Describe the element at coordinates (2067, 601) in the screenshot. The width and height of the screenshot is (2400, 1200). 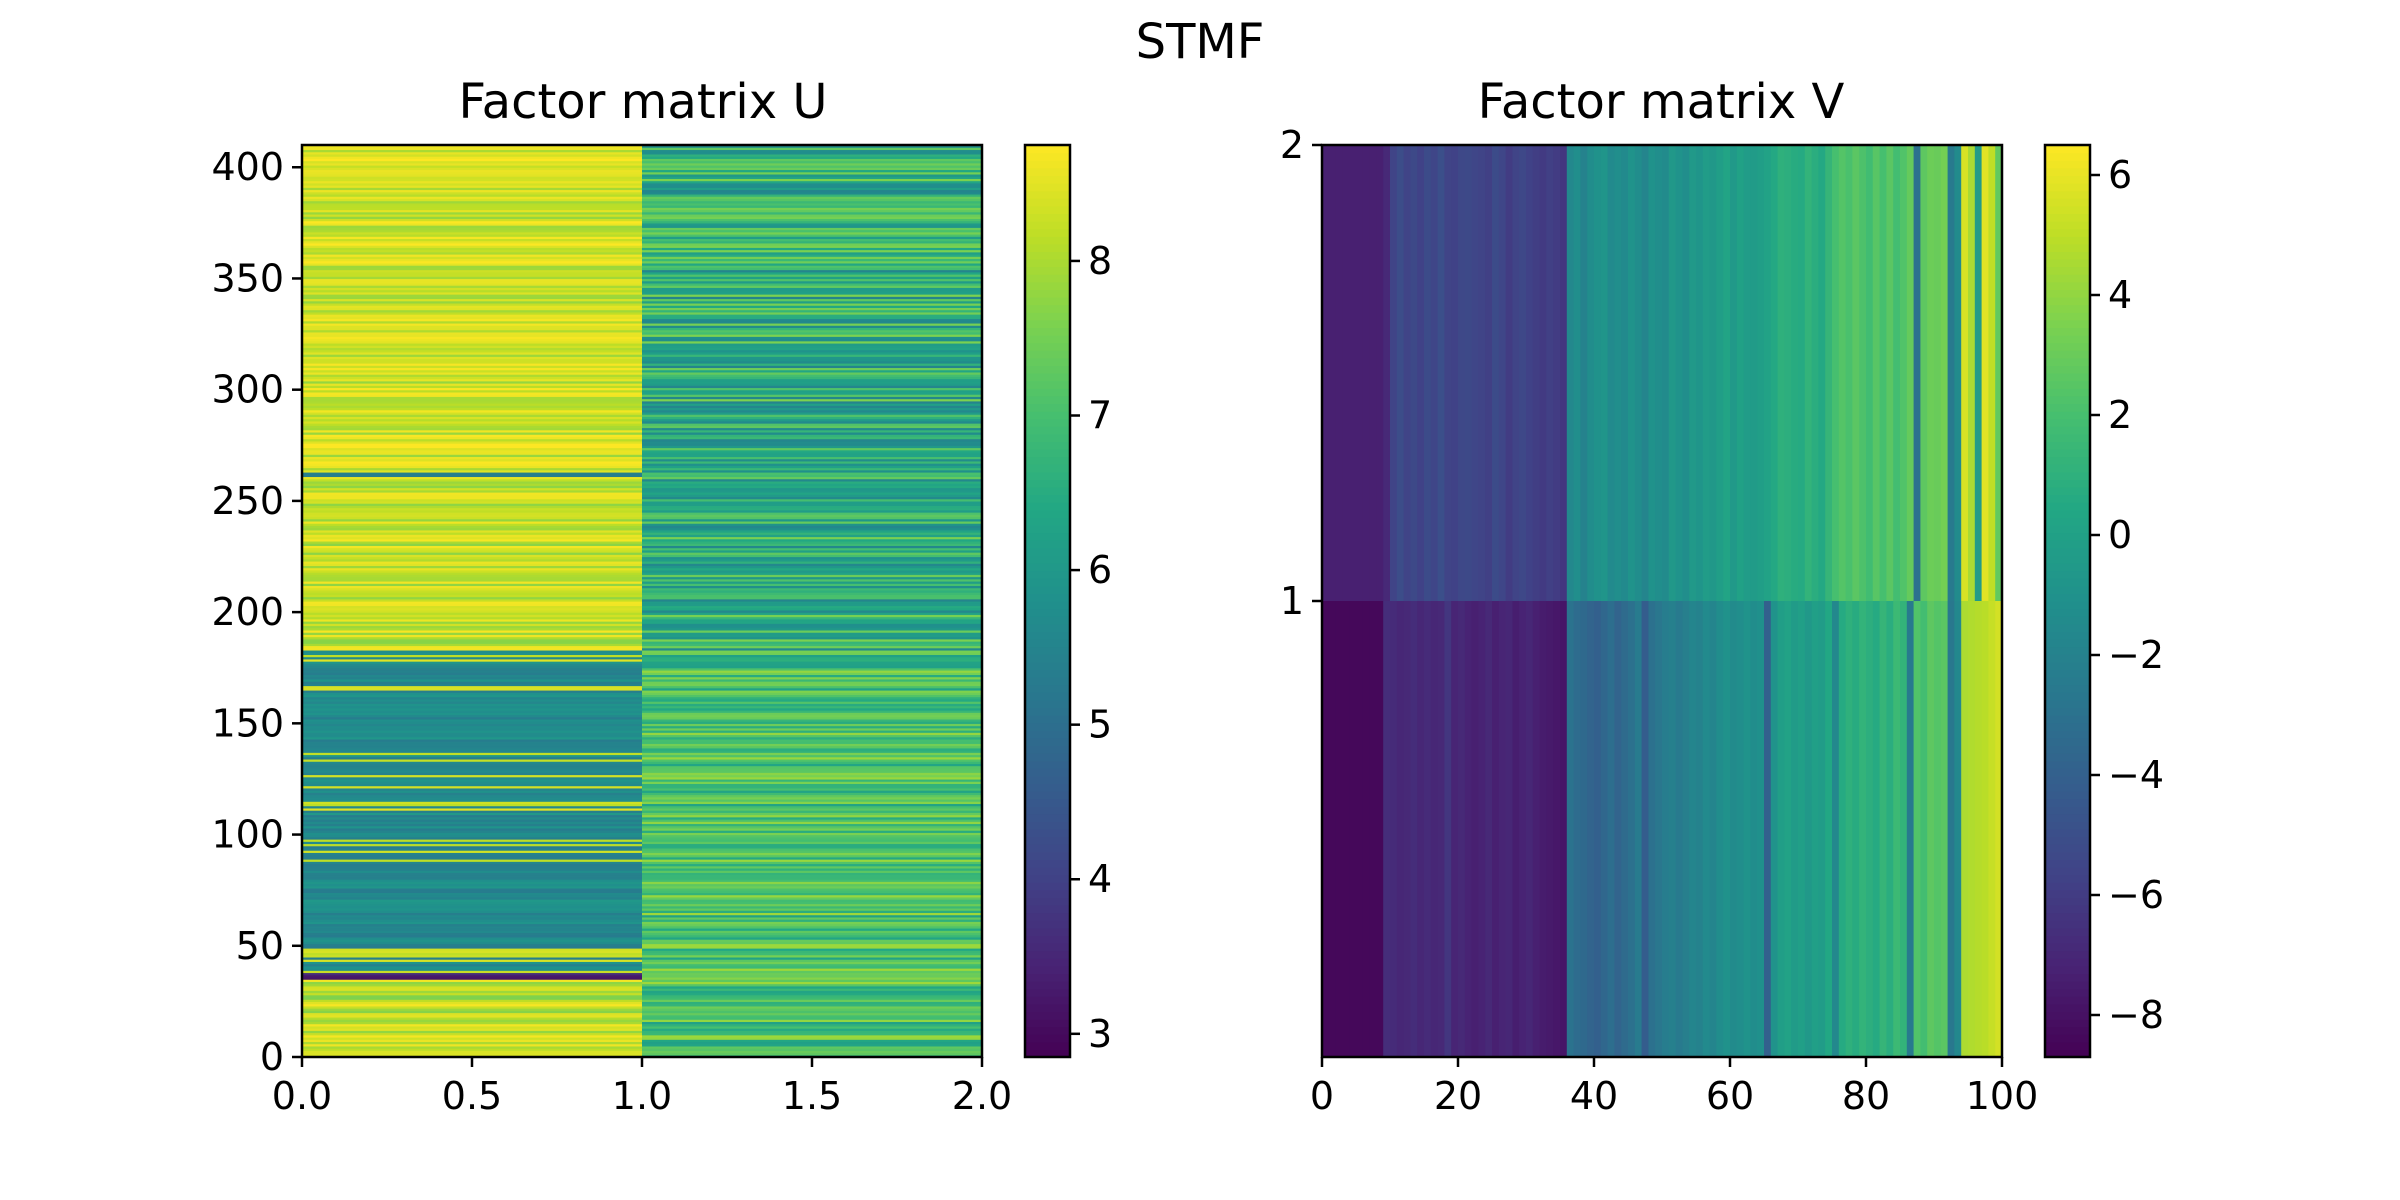
I see `panel-v-colorbar` at that location.